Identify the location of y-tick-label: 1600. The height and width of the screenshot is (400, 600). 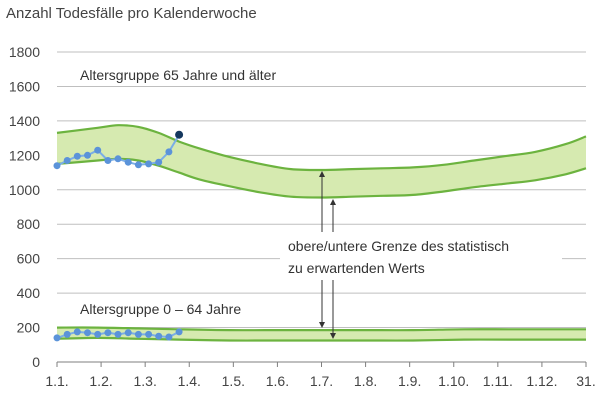
(24, 86).